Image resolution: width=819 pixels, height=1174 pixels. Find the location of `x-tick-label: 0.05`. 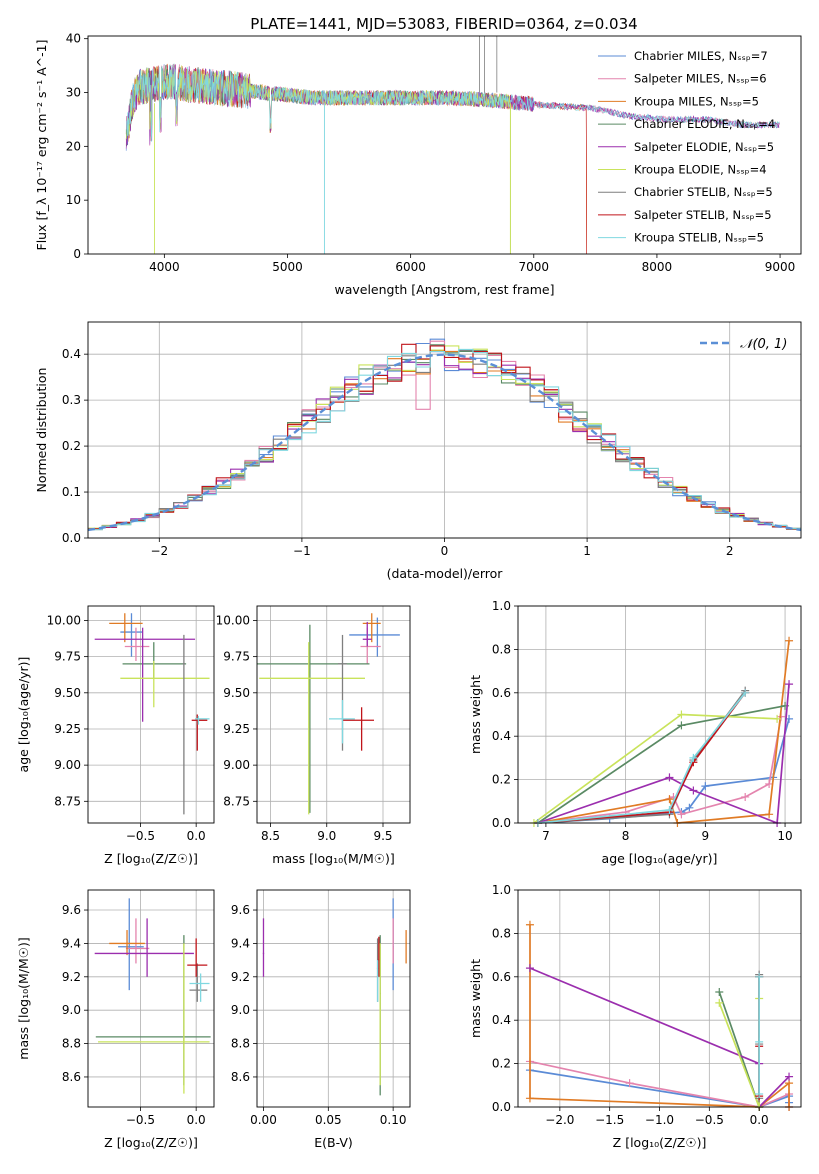

x-tick-label: 0.05 is located at coordinates (328, 1120).